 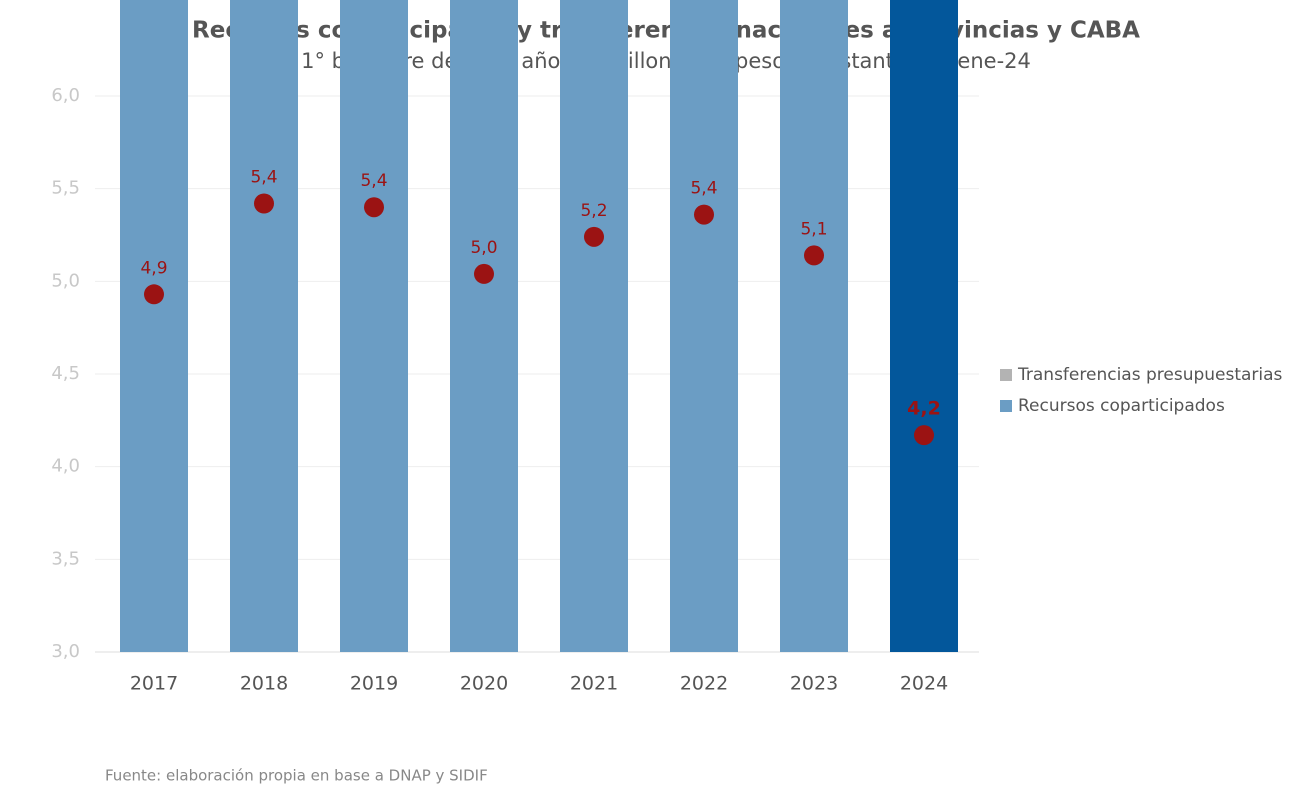 What do you see at coordinates (374, 684) in the screenshot?
I see `x-tick-label: 2019` at bounding box center [374, 684].